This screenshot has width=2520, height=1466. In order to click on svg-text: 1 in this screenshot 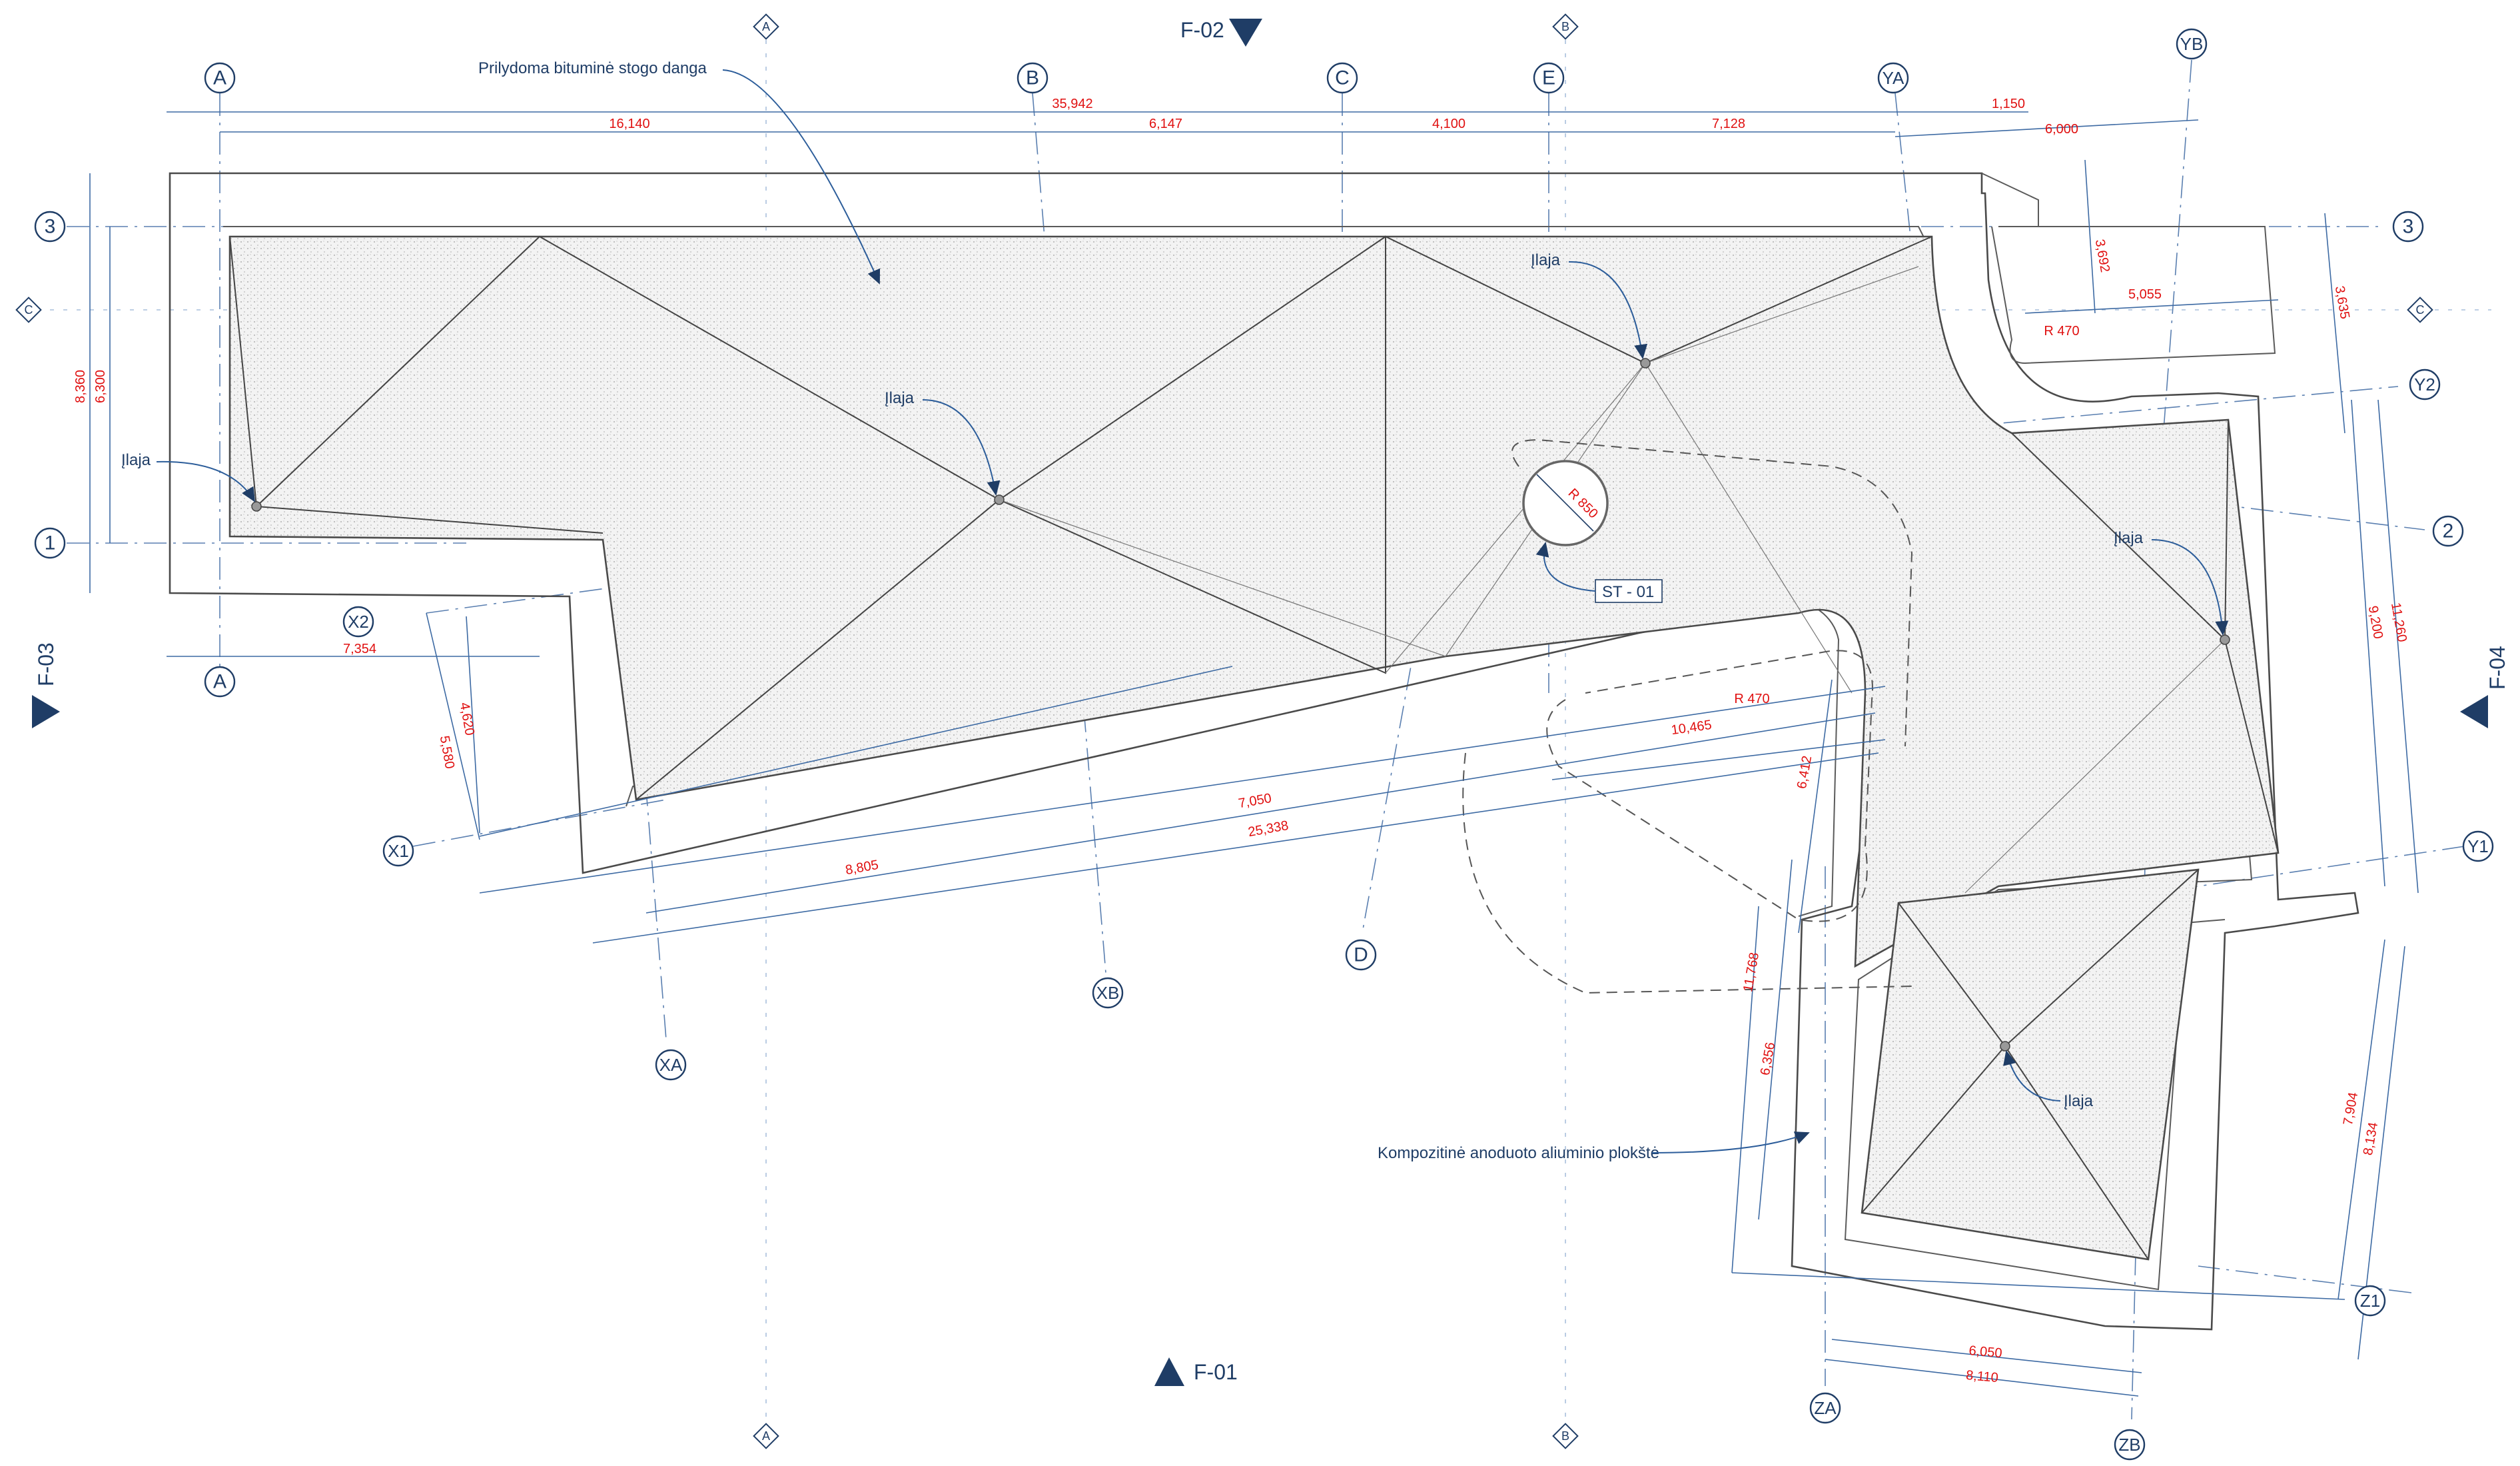, I will do `click(50, 543)`.